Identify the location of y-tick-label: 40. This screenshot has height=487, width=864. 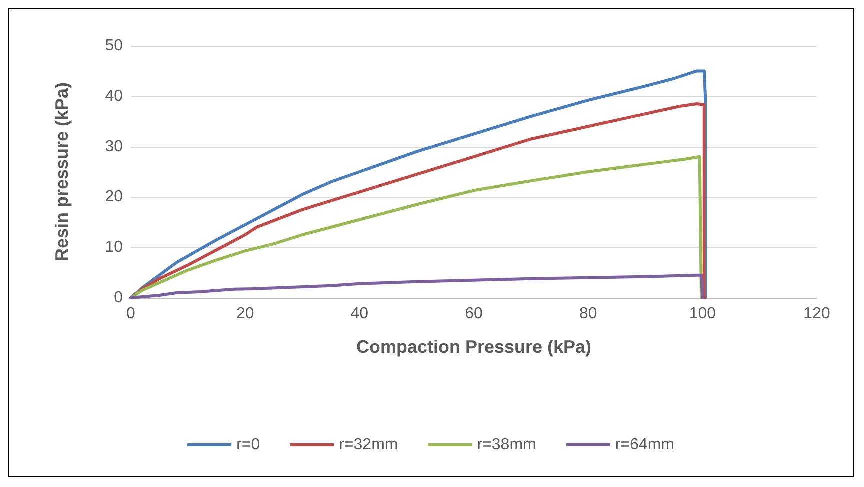
(114, 96).